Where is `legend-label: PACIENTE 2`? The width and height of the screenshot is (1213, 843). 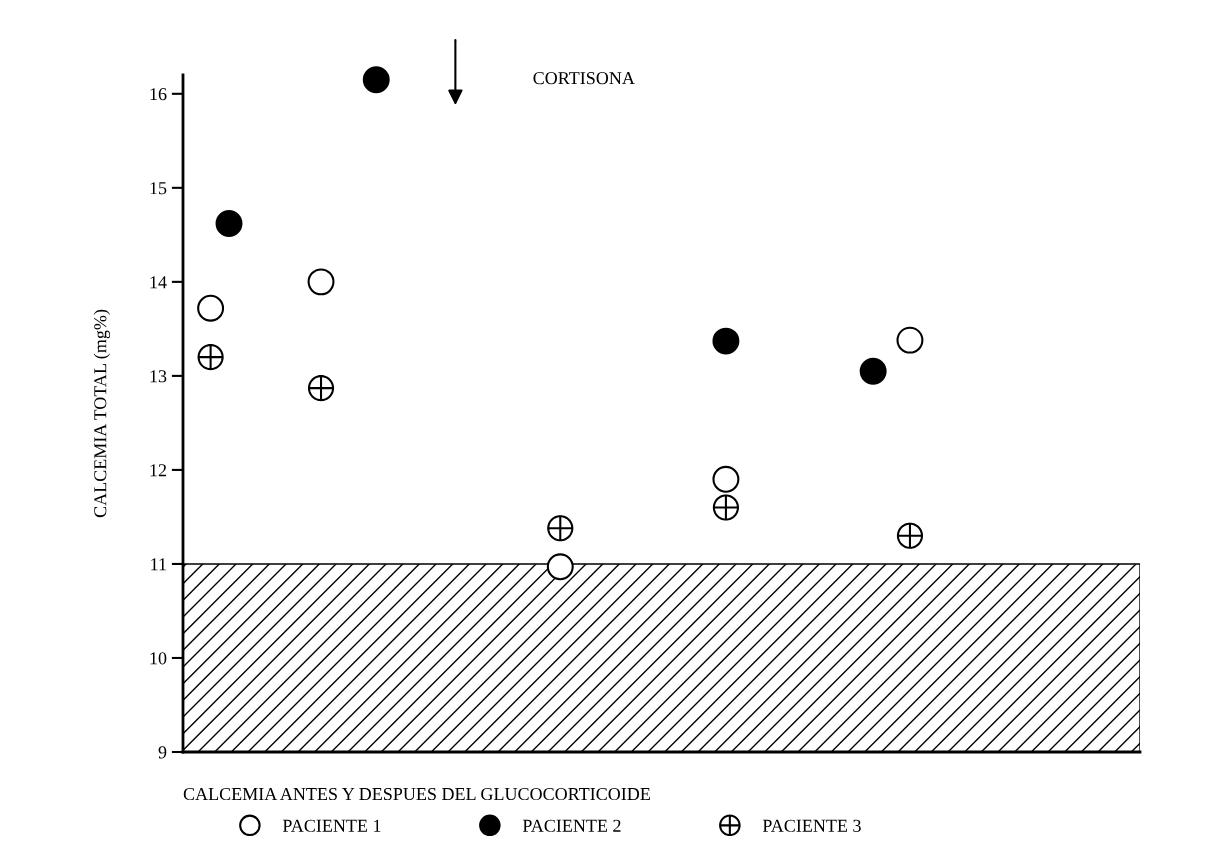
legend-label: PACIENTE 2 is located at coordinates (571, 825).